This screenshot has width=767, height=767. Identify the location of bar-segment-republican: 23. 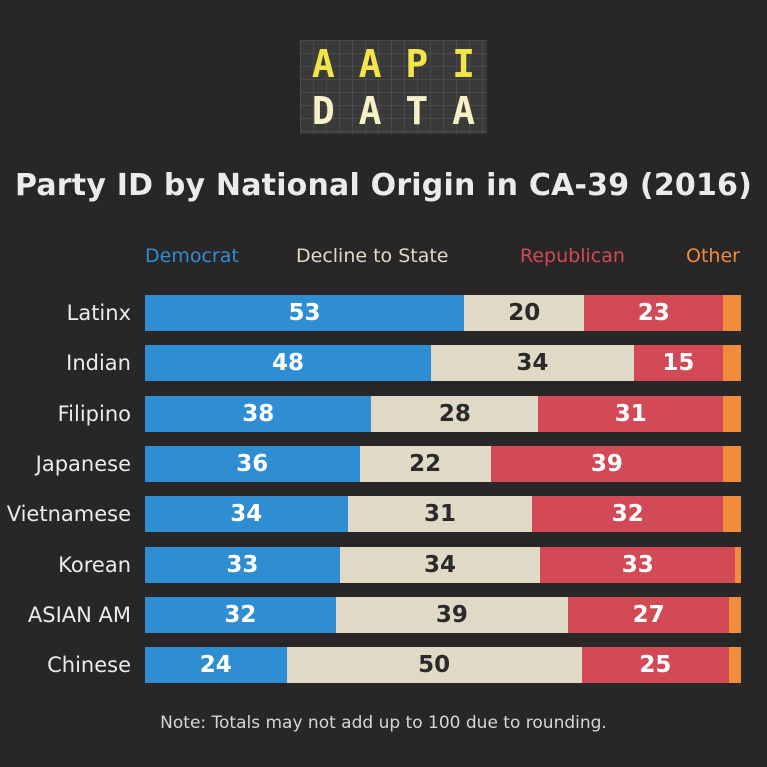
(653, 313).